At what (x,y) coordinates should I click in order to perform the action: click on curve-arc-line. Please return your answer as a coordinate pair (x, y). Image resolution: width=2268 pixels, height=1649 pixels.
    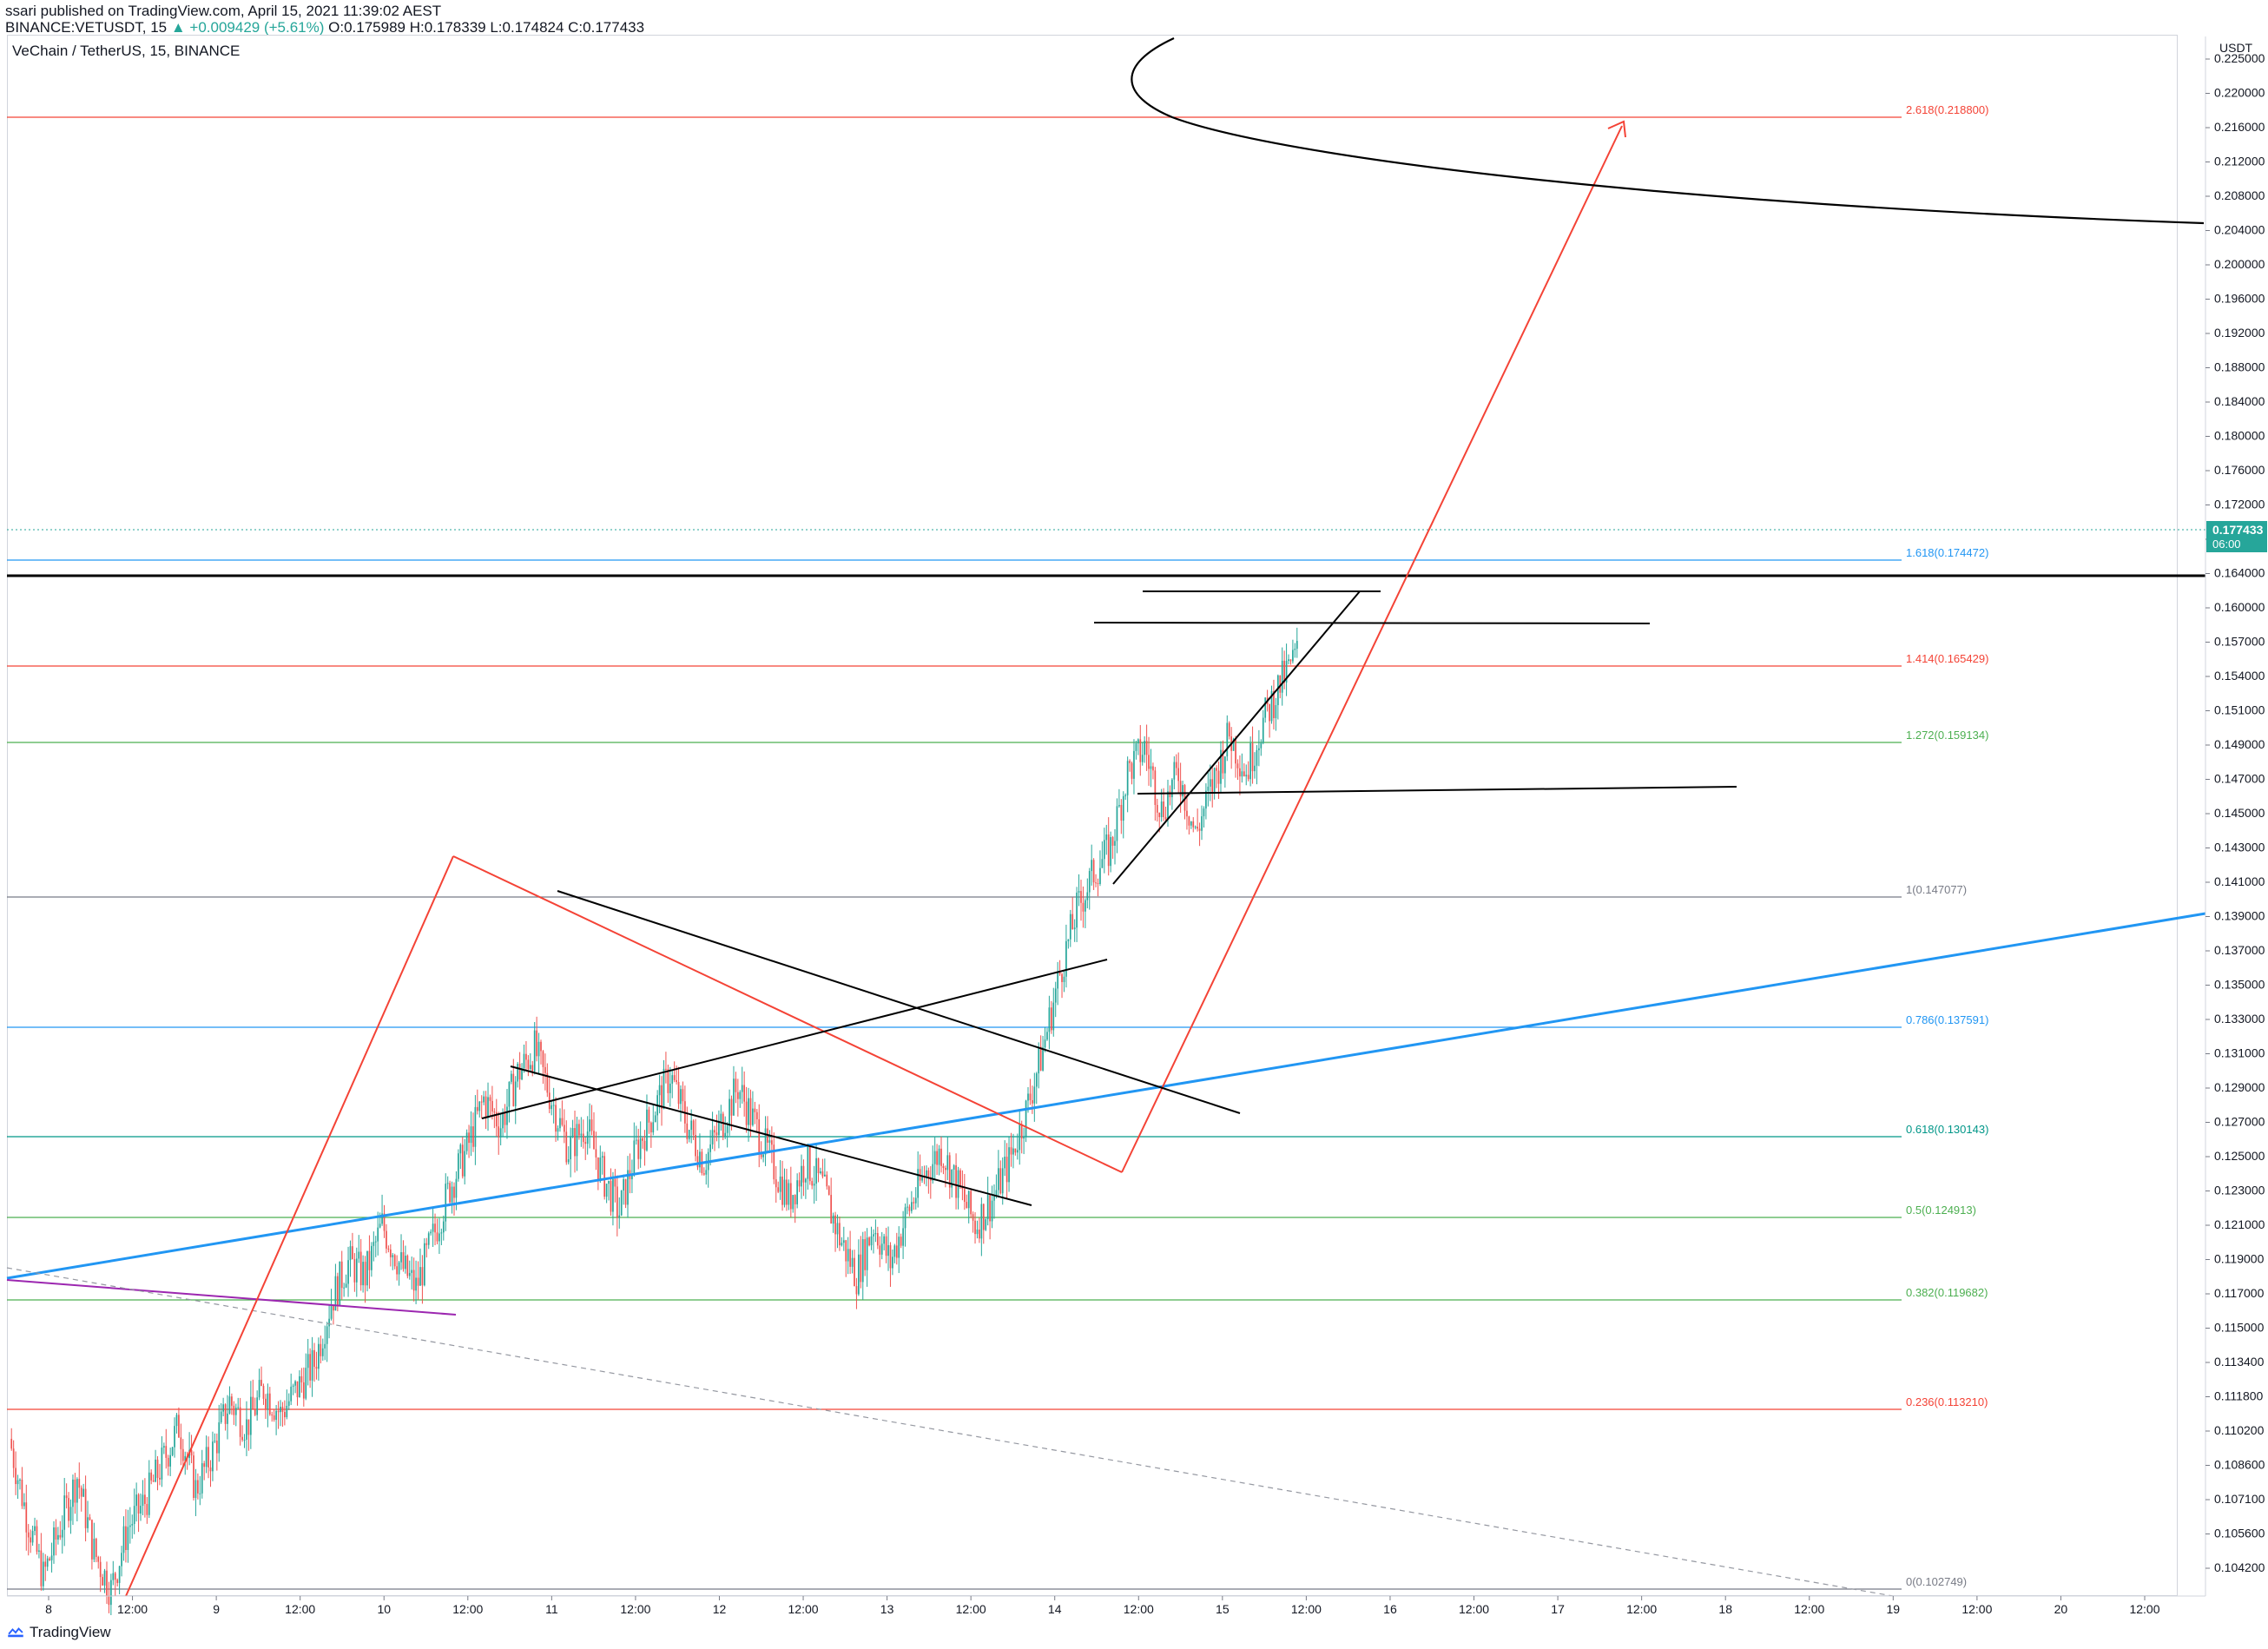
    Looking at the image, I should click on (1668, 131).